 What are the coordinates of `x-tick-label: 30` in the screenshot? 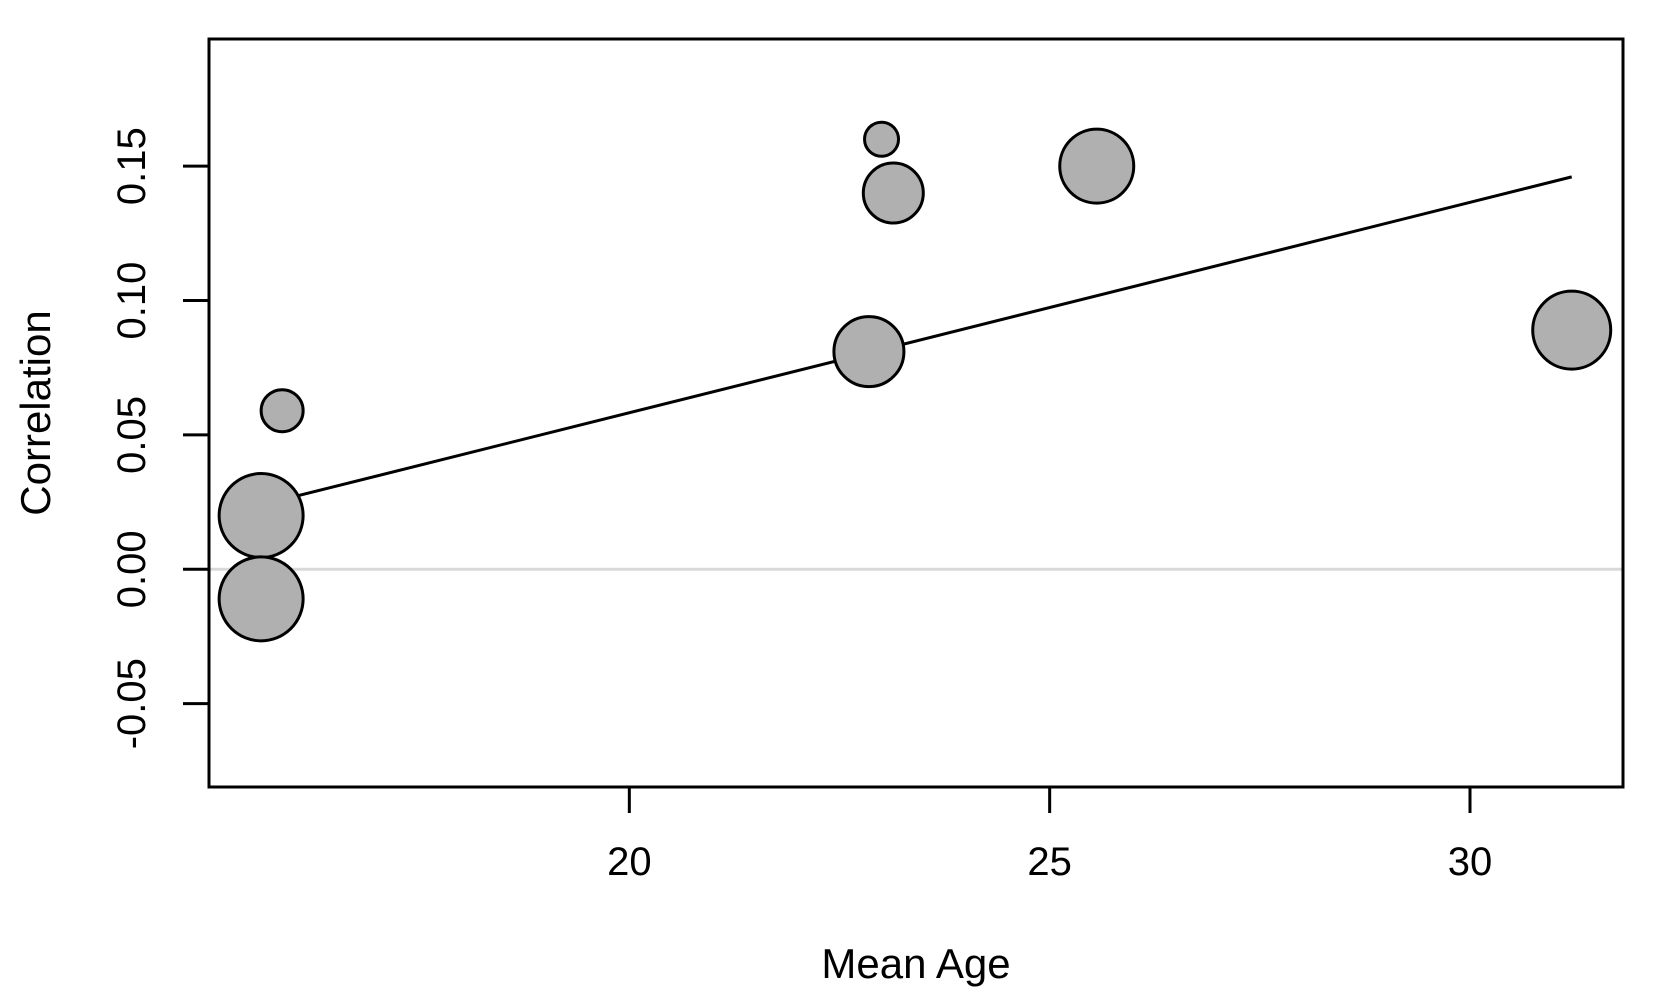 It's located at (1470, 862).